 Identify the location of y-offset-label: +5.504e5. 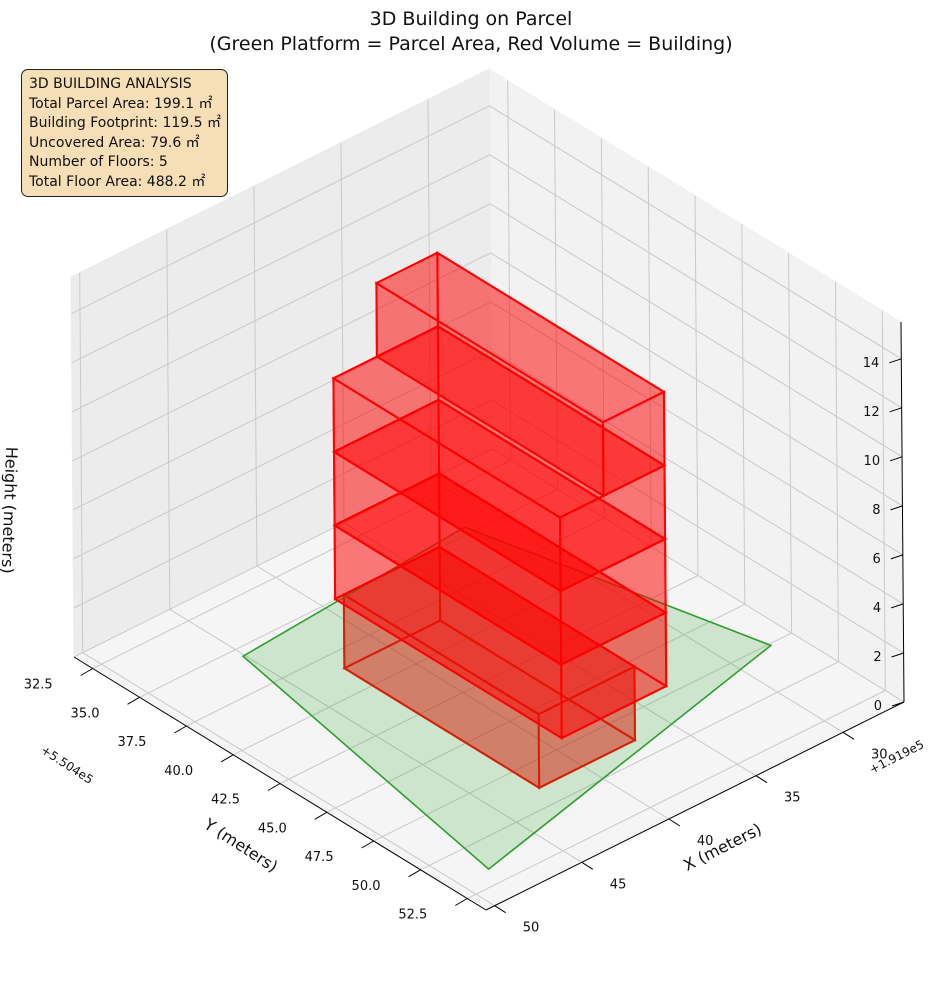
(66, 765).